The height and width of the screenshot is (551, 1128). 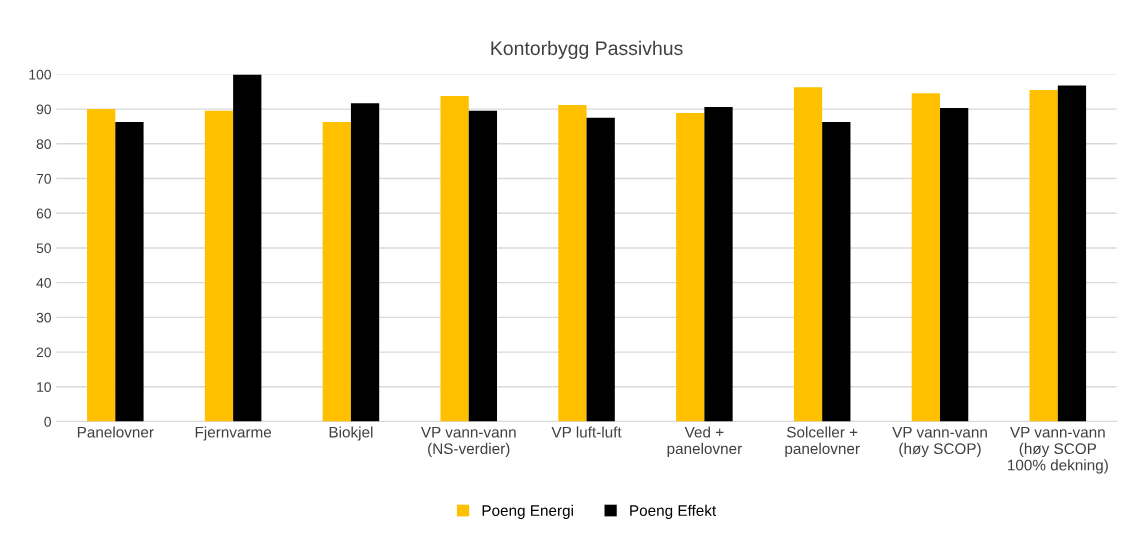 What do you see at coordinates (587, 49) in the screenshot?
I see `chart-title: Kontorbygg Passivhus` at bounding box center [587, 49].